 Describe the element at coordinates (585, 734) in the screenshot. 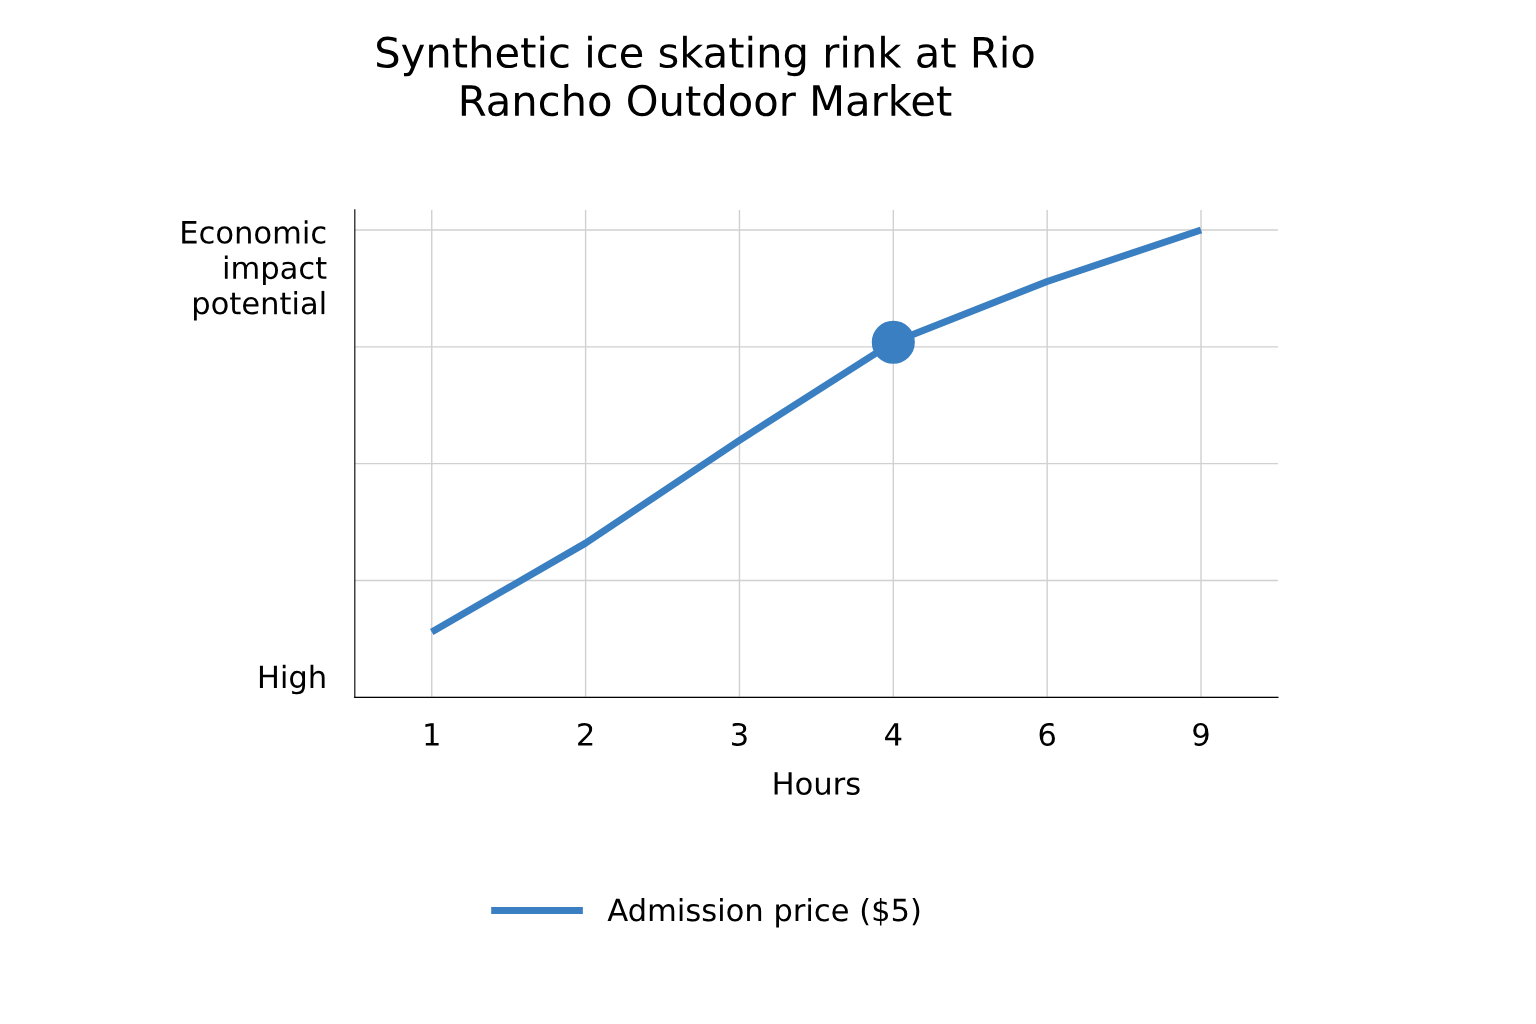

I see `x-tick-label: 2` at that location.